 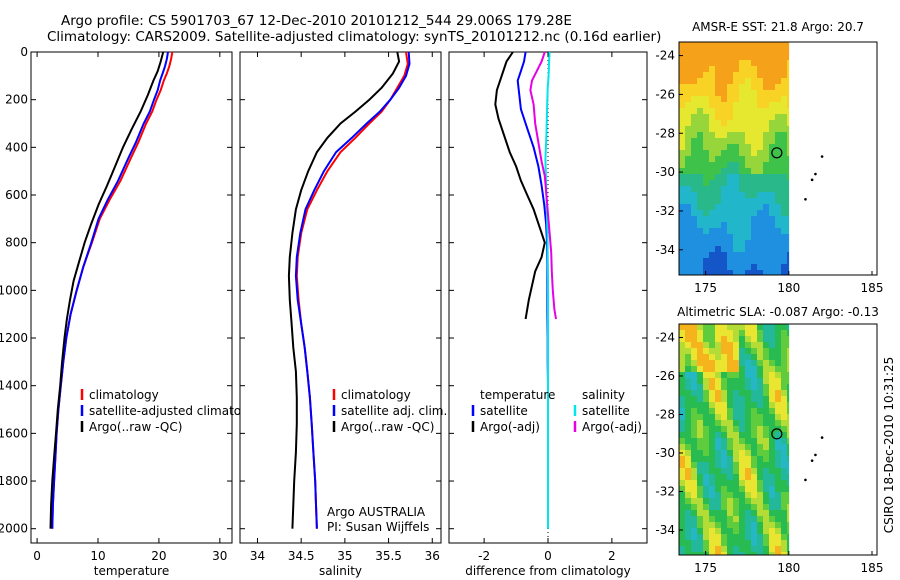 What do you see at coordinates (805, 480) in the screenshot?
I see `island-dot` at bounding box center [805, 480].